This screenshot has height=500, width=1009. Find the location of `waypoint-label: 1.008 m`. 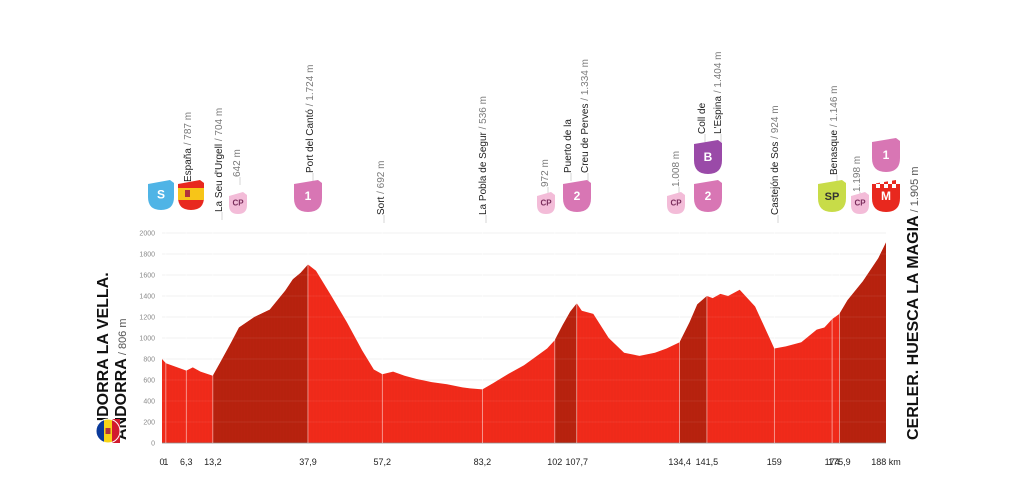

waypoint-label: 1.008 m is located at coordinates (676, 173).